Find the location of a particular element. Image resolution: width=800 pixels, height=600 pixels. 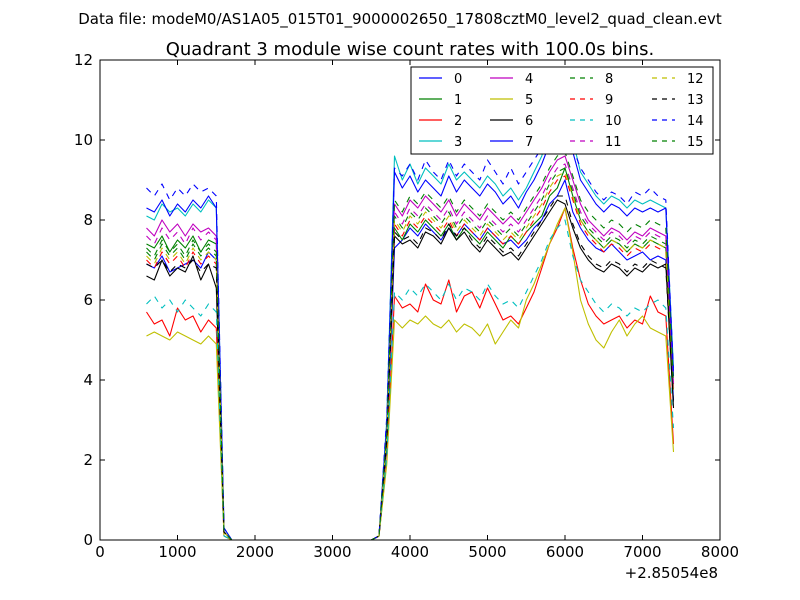

x-tick-label: 0 is located at coordinates (100, 552).